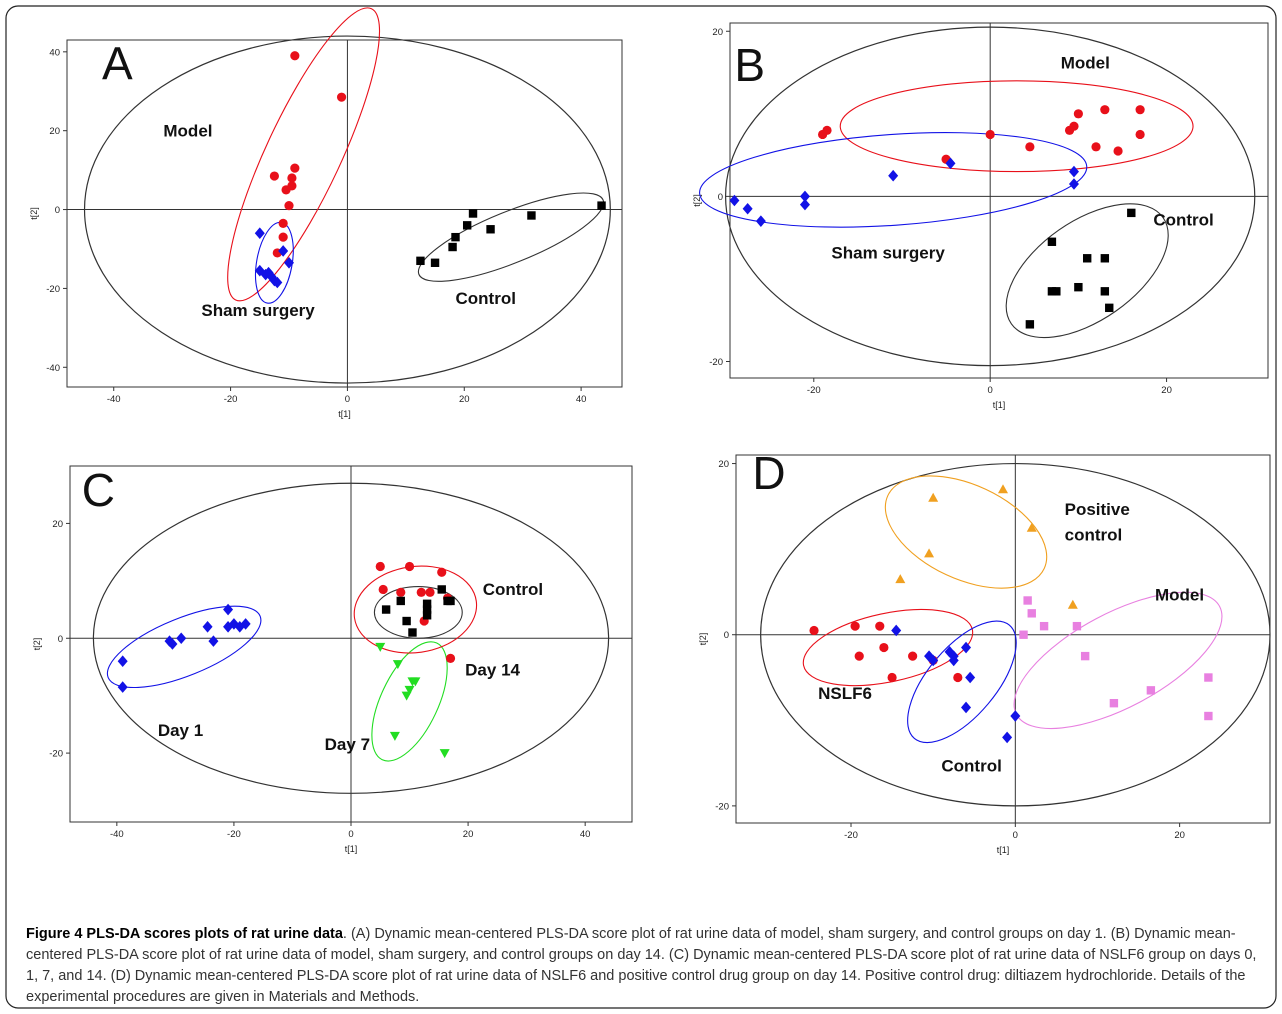  Describe the element at coordinates (468, 834) in the screenshot. I see `x-tick-label-c: 20` at that location.